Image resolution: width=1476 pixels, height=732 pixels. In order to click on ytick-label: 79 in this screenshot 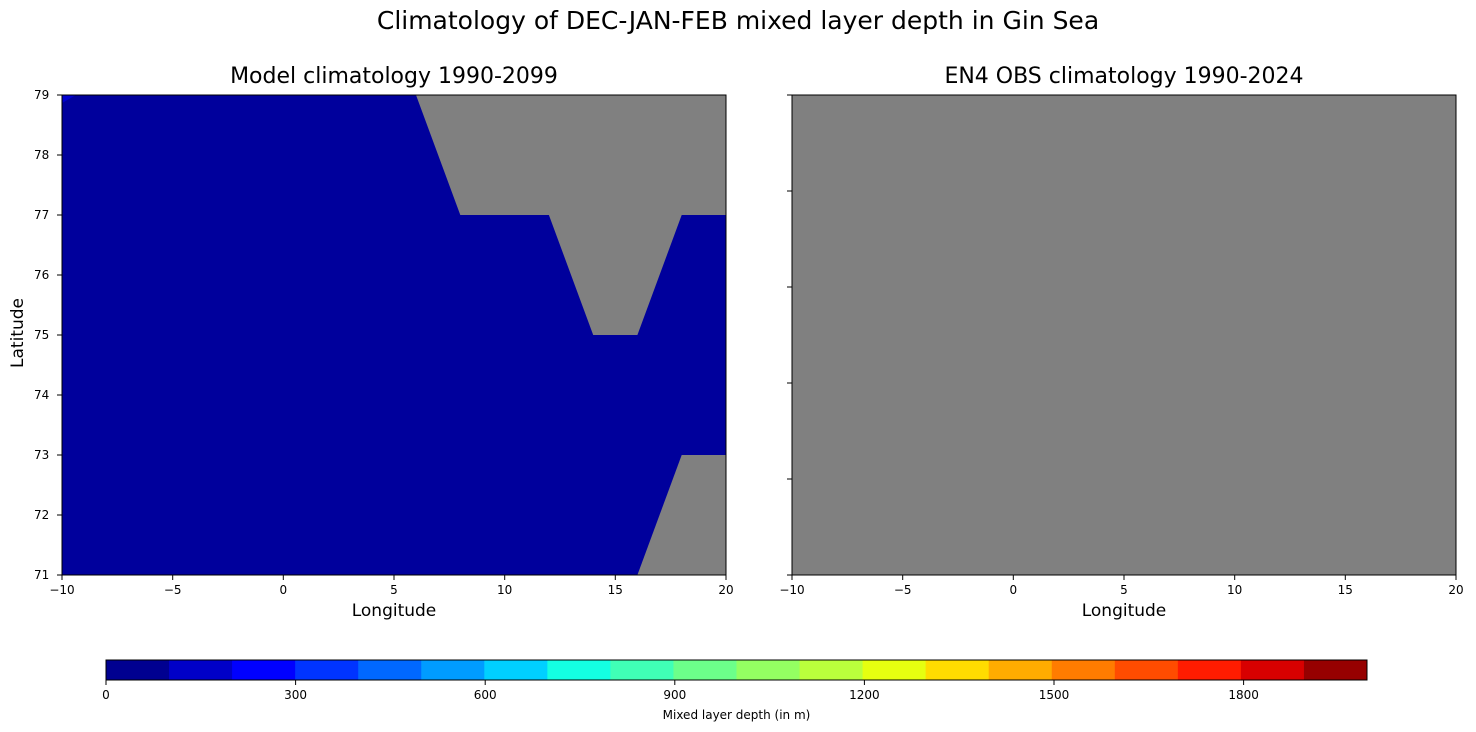, I will do `click(42, 95)`.